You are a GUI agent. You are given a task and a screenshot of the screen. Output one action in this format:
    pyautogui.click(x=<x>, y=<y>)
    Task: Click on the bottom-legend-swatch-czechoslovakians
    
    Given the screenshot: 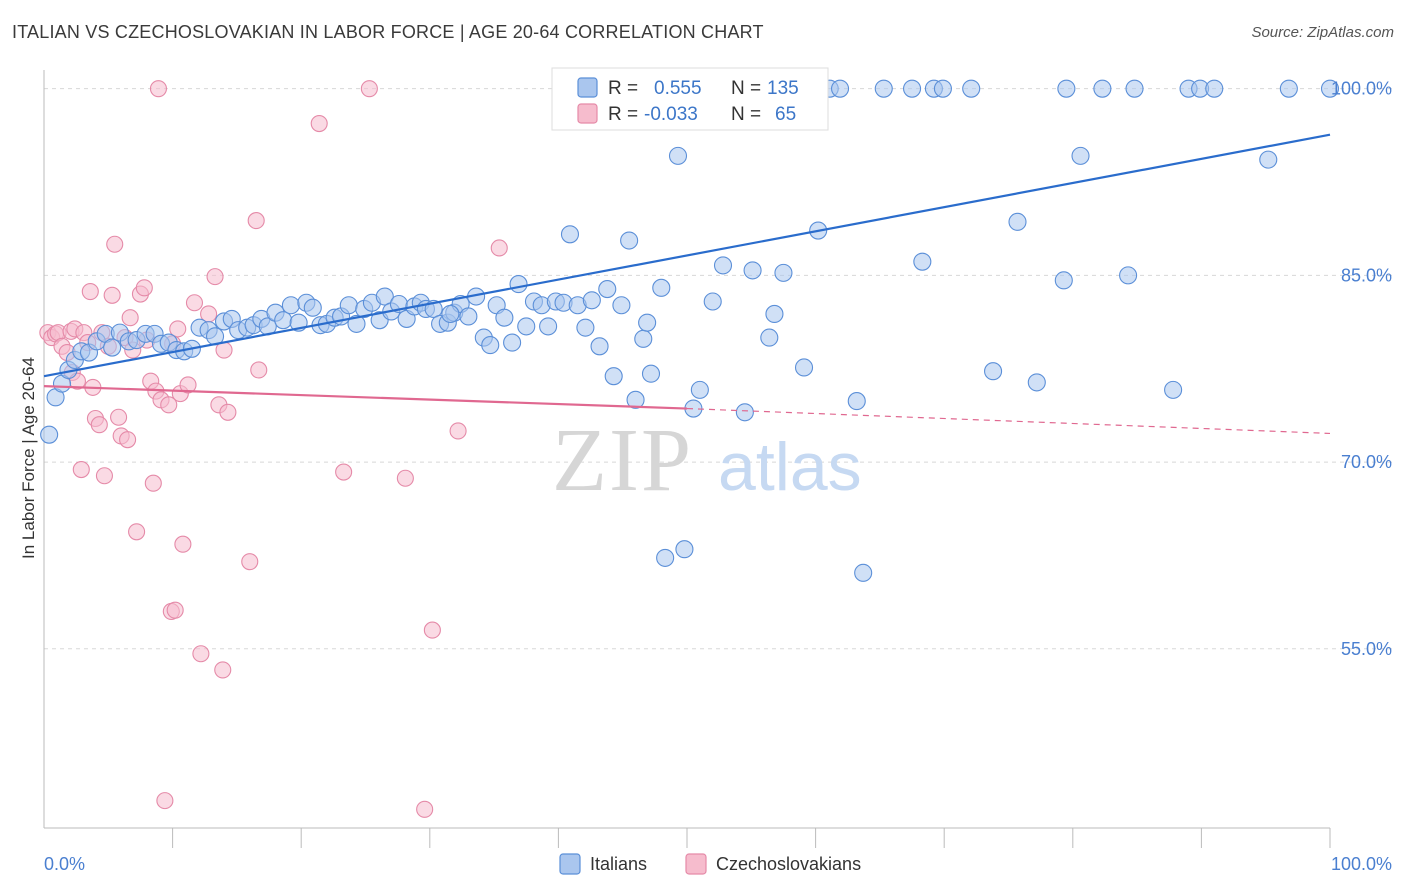 What is the action you would take?
    pyautogui.click(x=696, y=864)
    